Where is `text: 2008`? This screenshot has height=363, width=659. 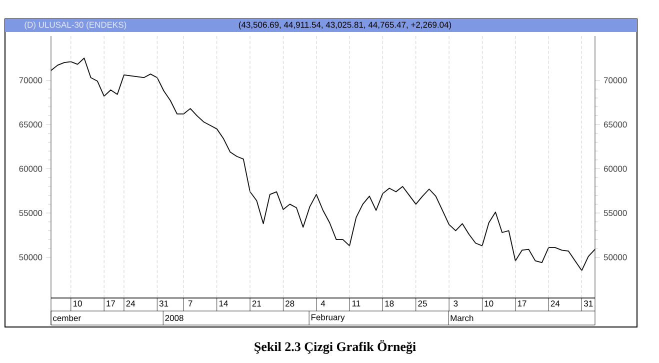
text: 2008 is located at coordinates (174, 318).